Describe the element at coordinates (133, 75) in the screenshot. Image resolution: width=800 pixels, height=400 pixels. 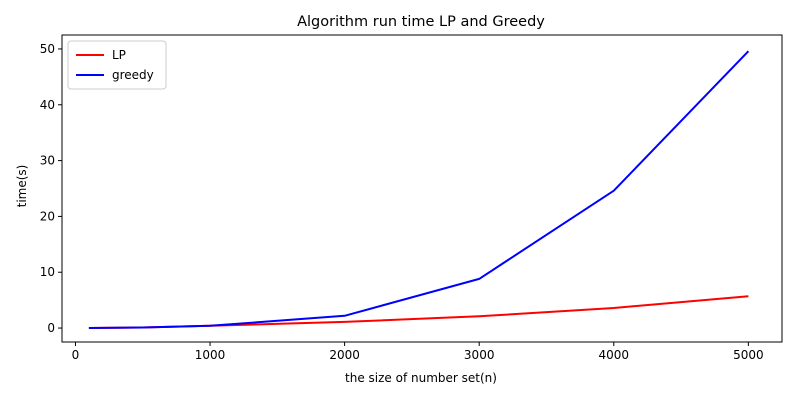
I see `legend-label-greedy: greedy` at that location.